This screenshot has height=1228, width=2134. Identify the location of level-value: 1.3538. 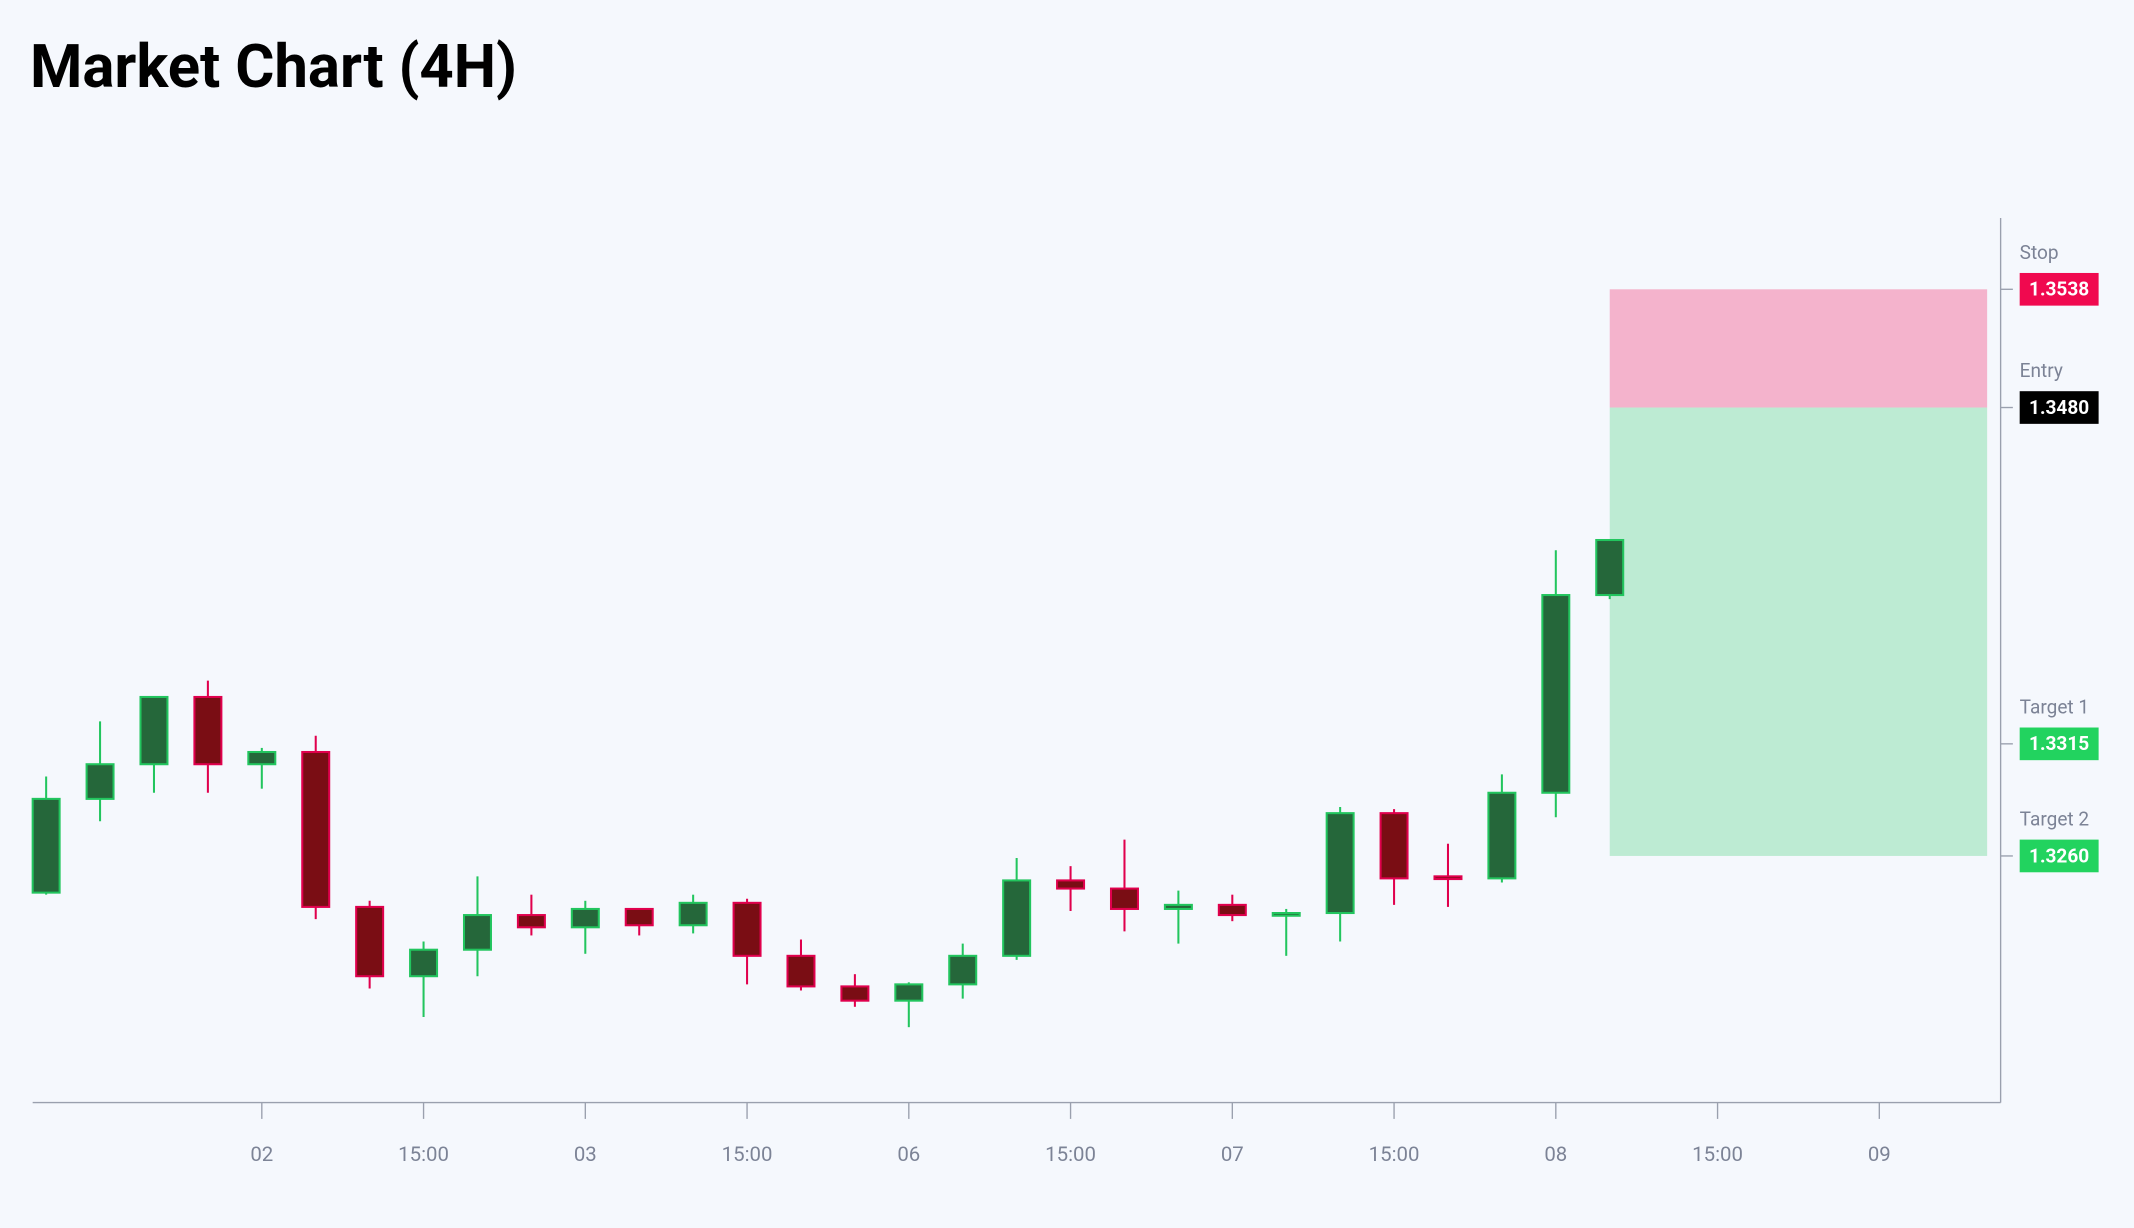
(2059, 289).